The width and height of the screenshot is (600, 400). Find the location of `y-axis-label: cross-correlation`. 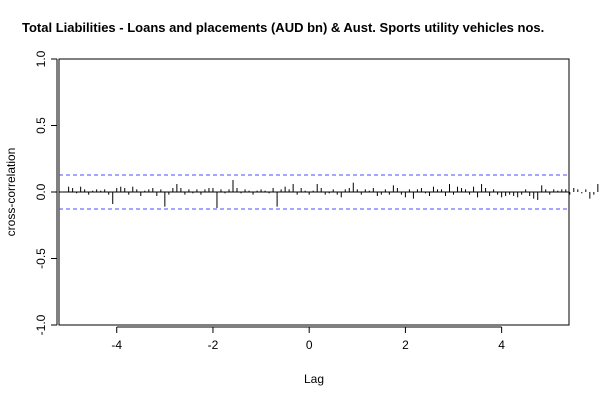

y-axis-label: cross-correlation is located at coordinates (11, 192).